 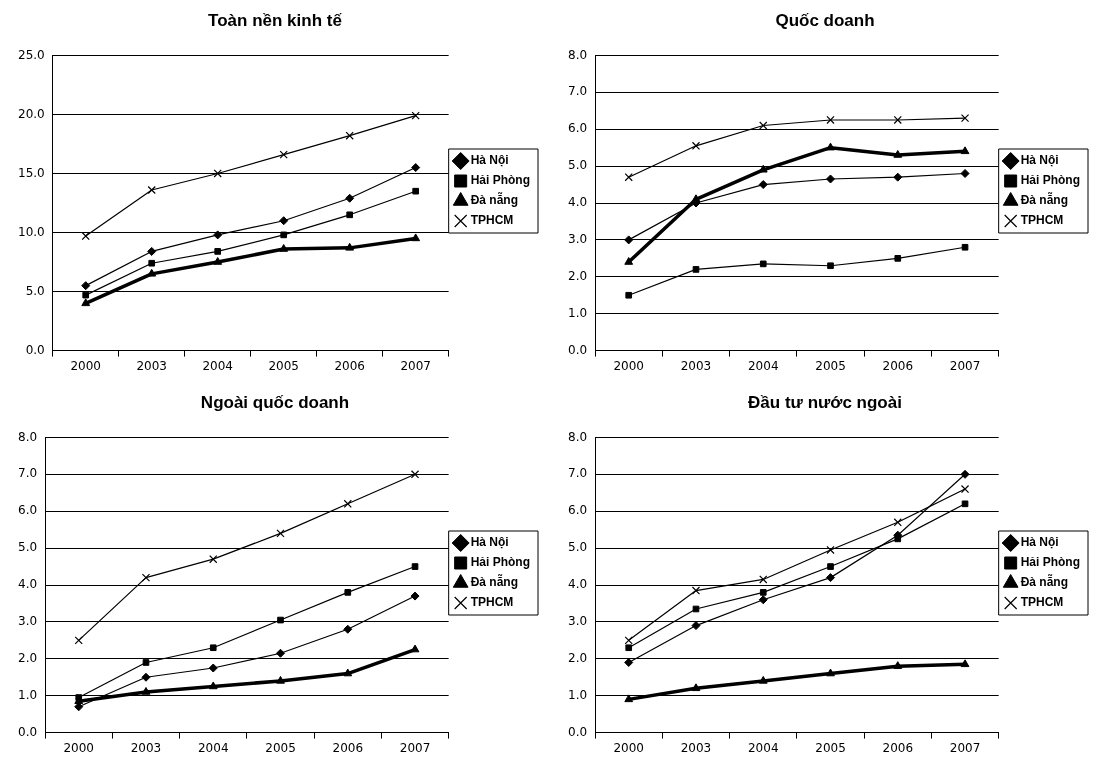 I want to click on y-tick-label: 5.0, so click(x=577, y=547).